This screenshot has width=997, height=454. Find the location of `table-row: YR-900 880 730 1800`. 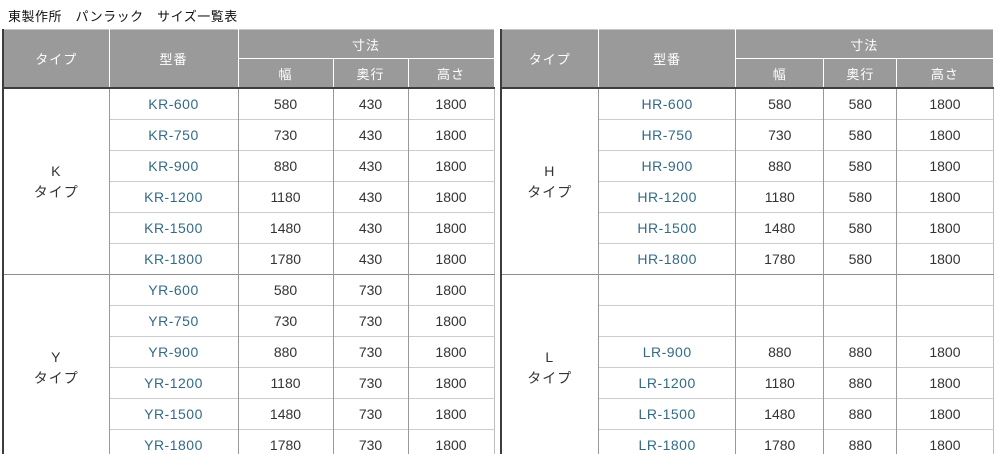

table-row: YR-900 880 730 1800 is located at coordinates (248, 352).